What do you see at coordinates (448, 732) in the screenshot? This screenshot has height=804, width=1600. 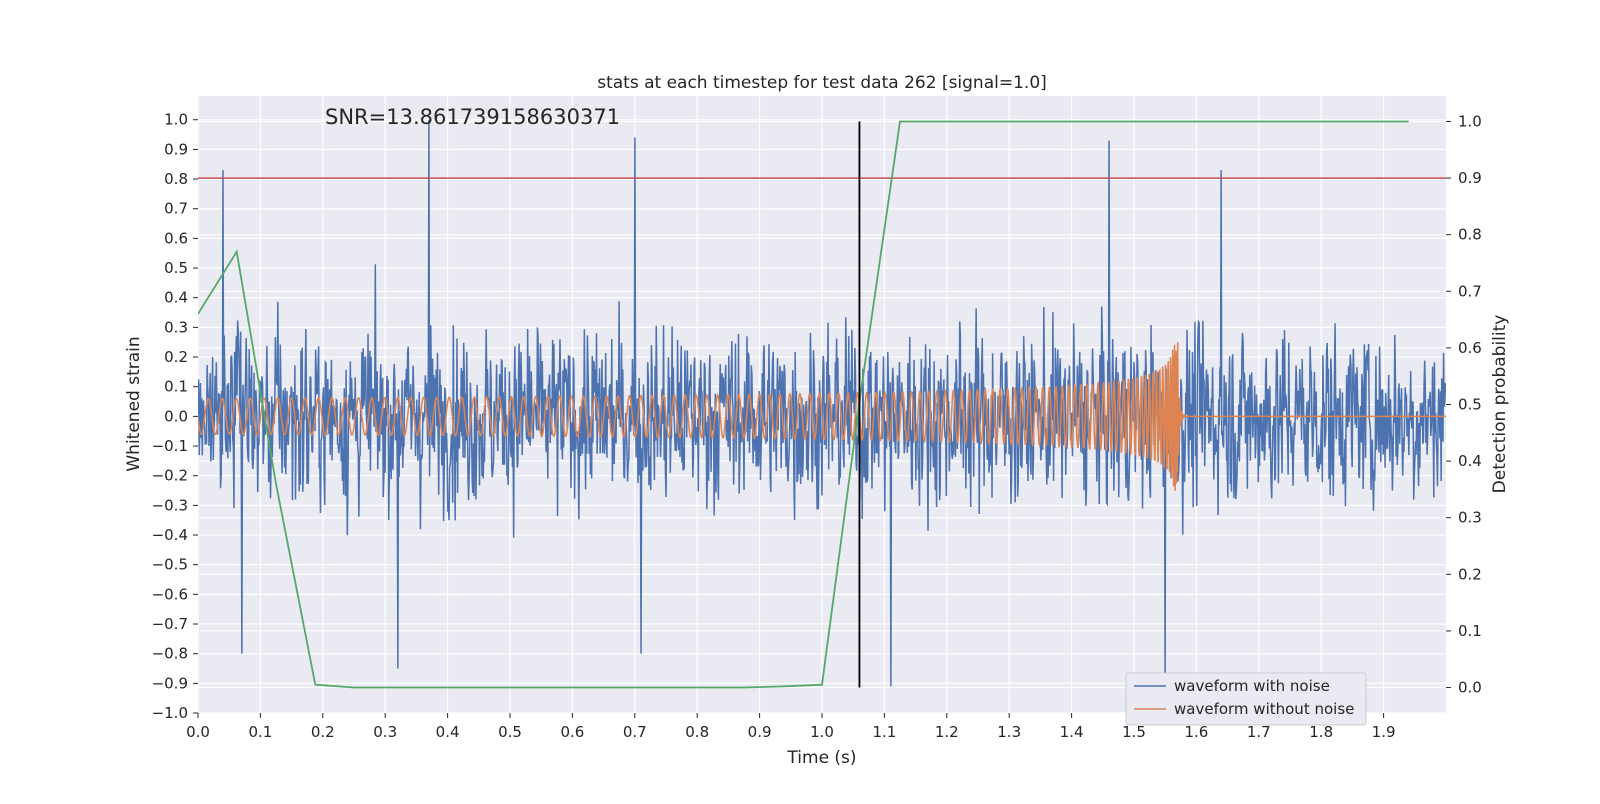 I see `x-tick-label: 0.4` at bounding box center [448, 732].